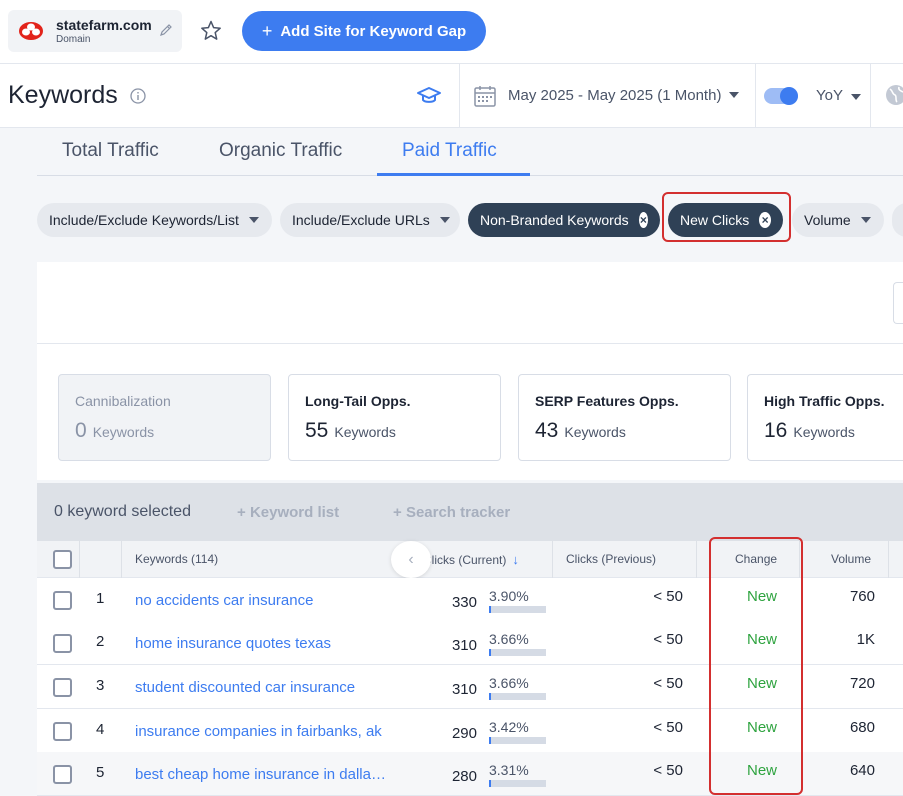 Image resolution: width=903 pixels, height=796 pixels. What do you see at coordinates (138, 96) in the screenshot?
I see `info-icon` at bounding box center [138, 96].